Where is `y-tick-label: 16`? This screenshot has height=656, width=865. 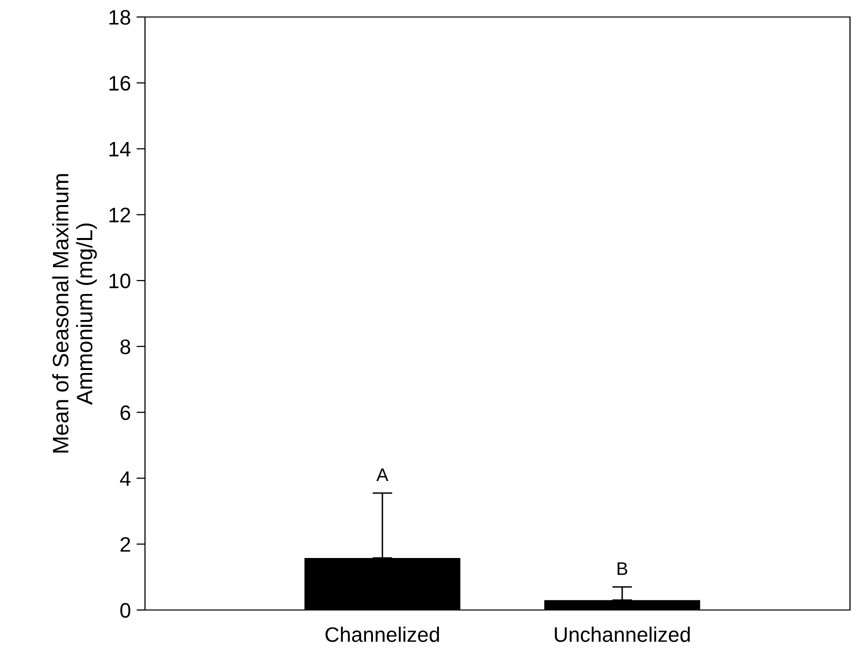 y-tick-label: 16 is located at coordinates (120, 83).